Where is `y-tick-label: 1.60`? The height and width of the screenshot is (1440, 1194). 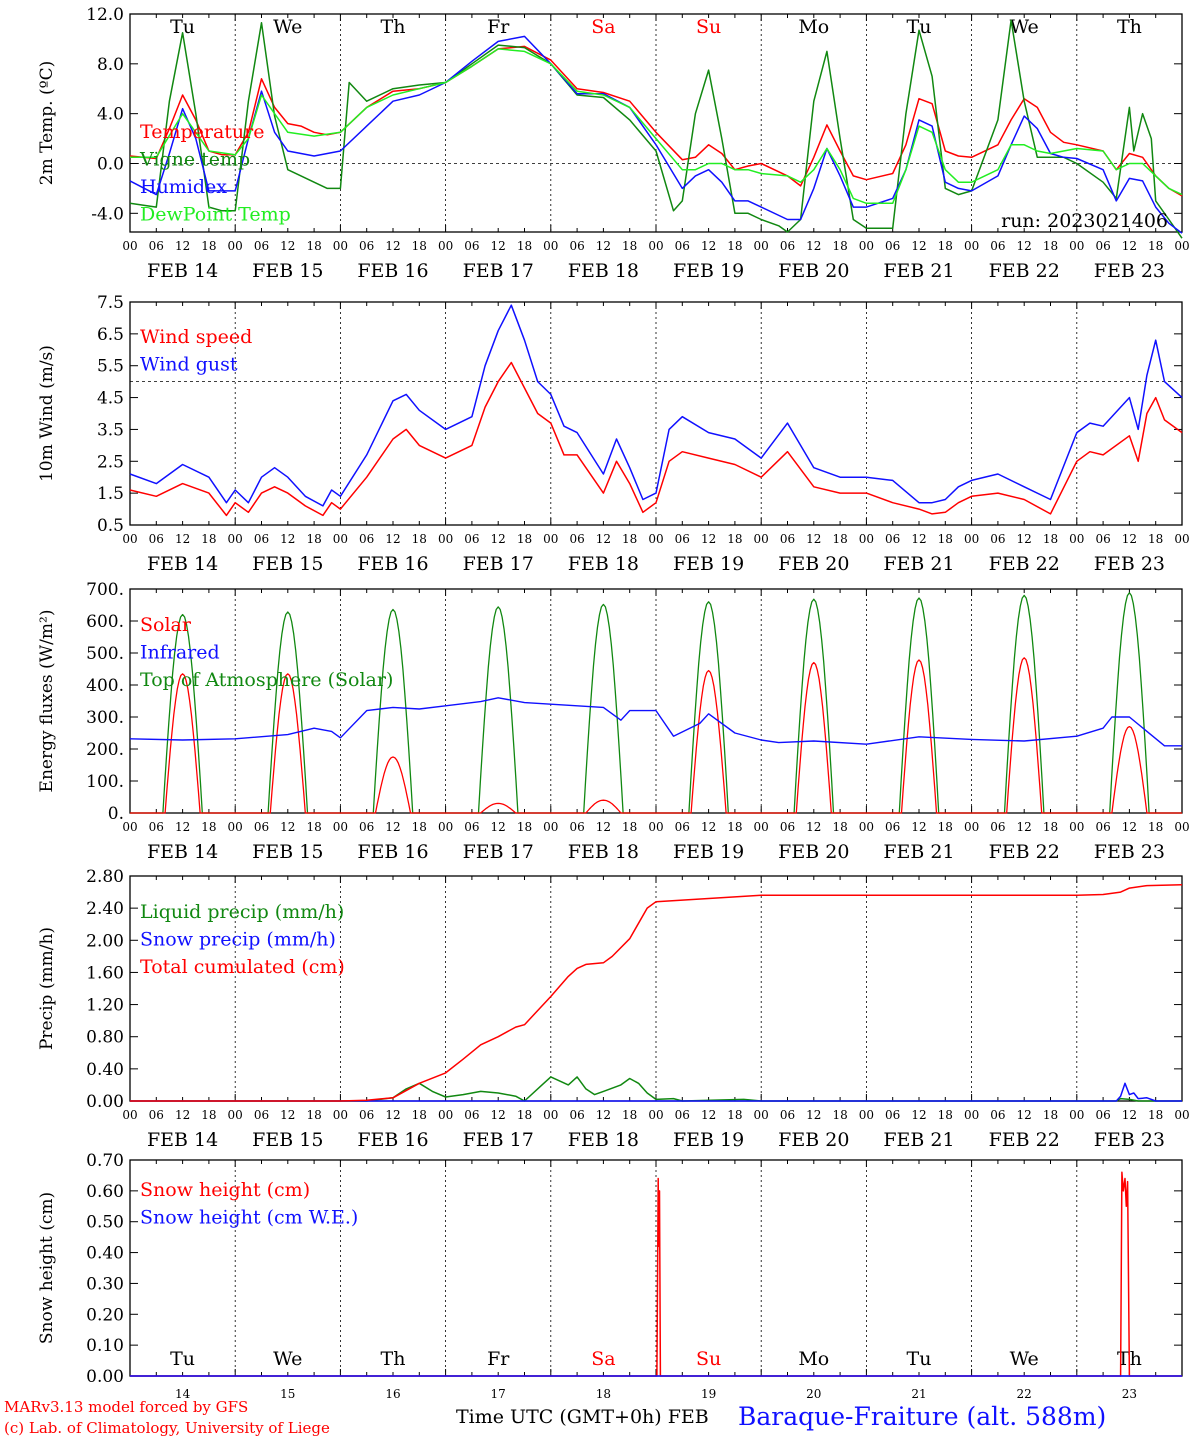
y-tick-label: 1.60 is located at coordinates (105, 973).